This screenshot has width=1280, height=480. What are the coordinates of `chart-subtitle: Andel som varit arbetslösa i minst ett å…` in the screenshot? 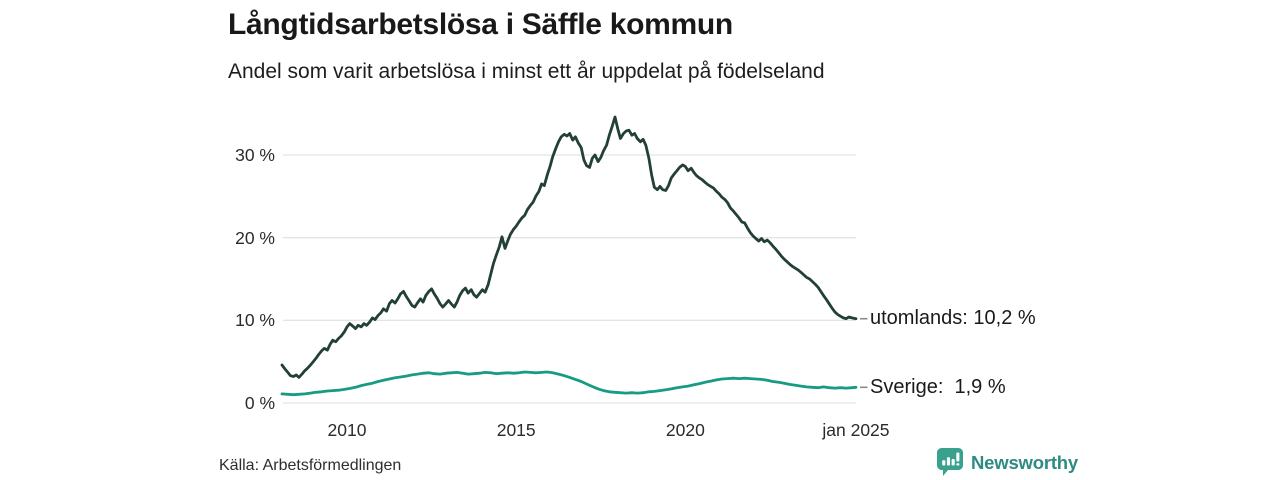 It's located at (526, 71).